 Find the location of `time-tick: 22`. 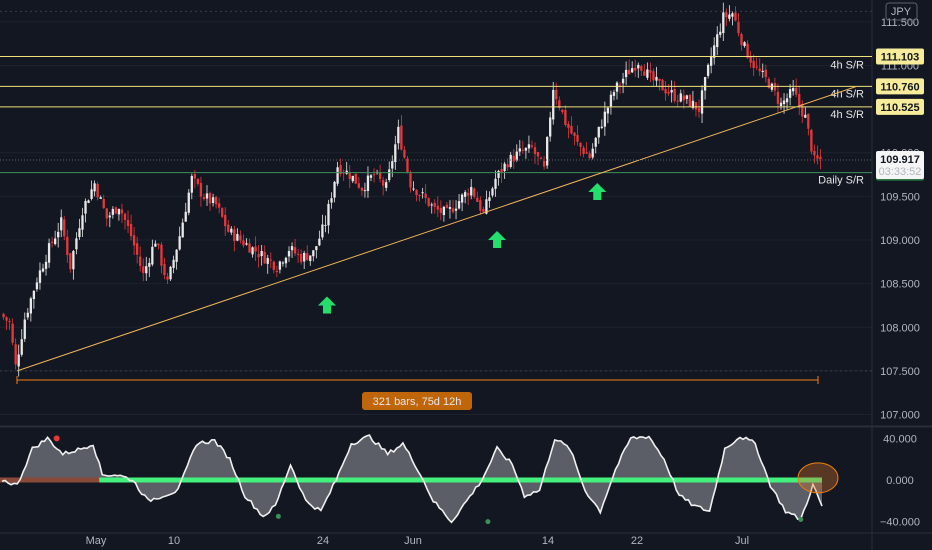

time-tick: 22 is located at coordinates (637, 541).